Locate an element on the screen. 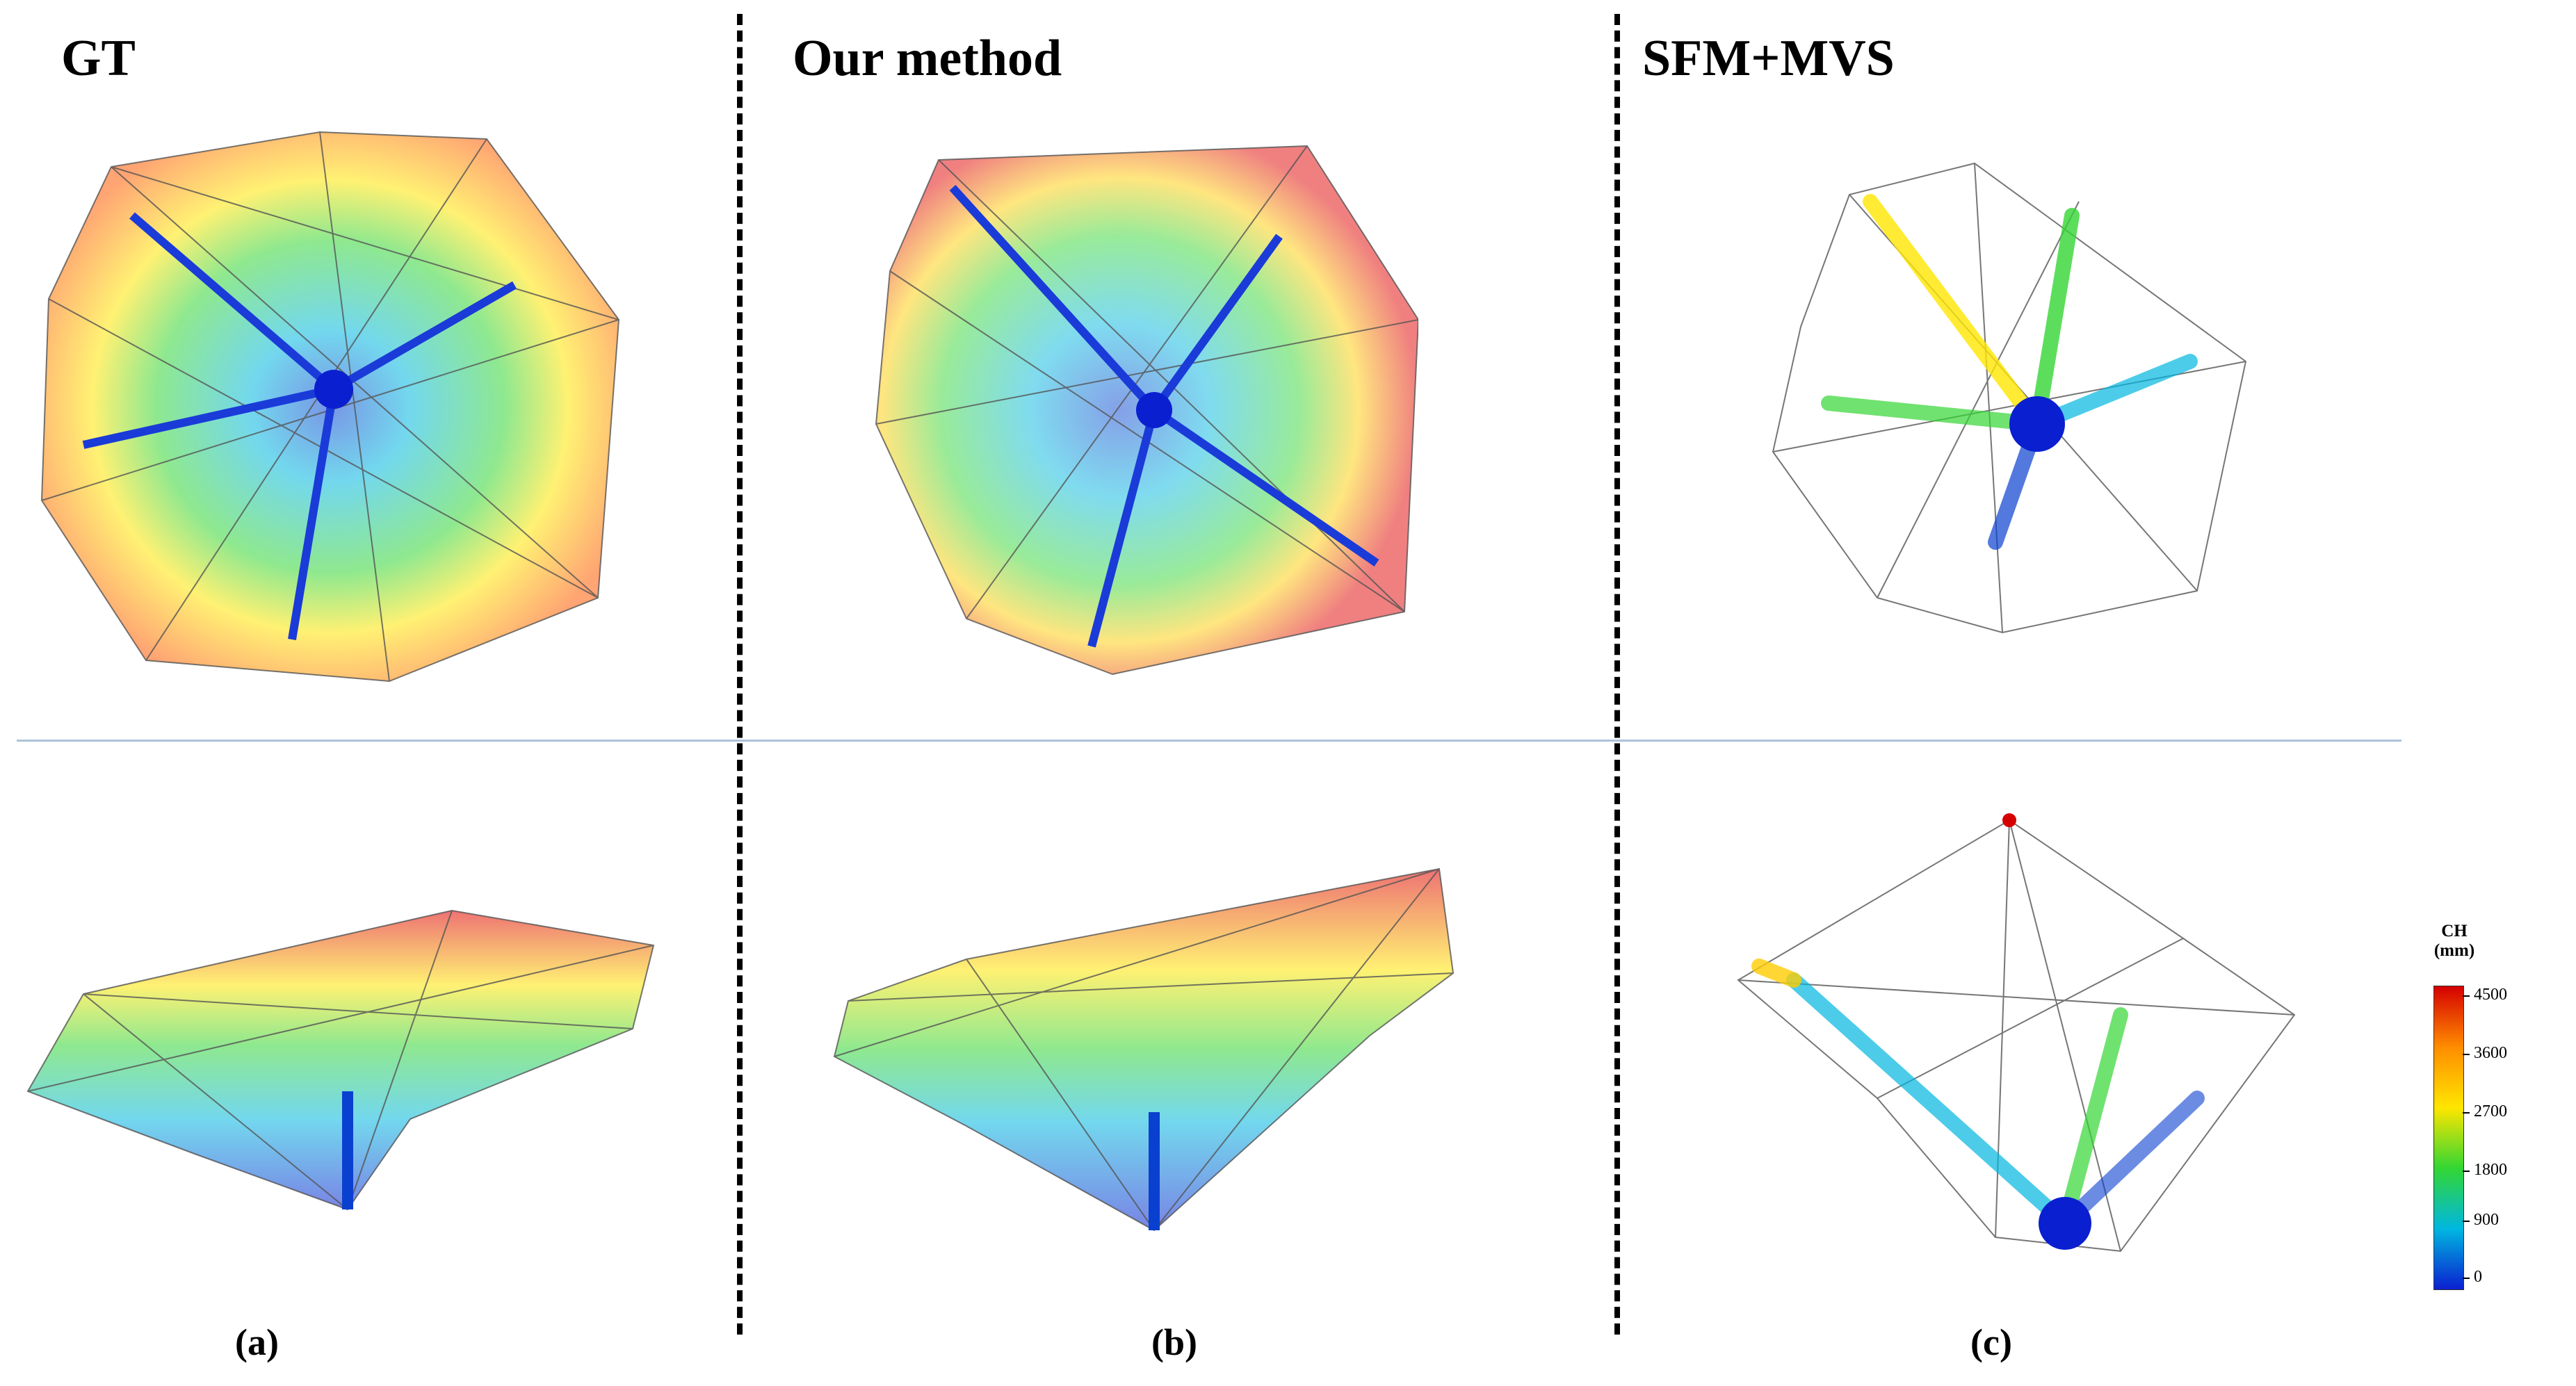  title-gt: GT is located at coordinates (98, 59).